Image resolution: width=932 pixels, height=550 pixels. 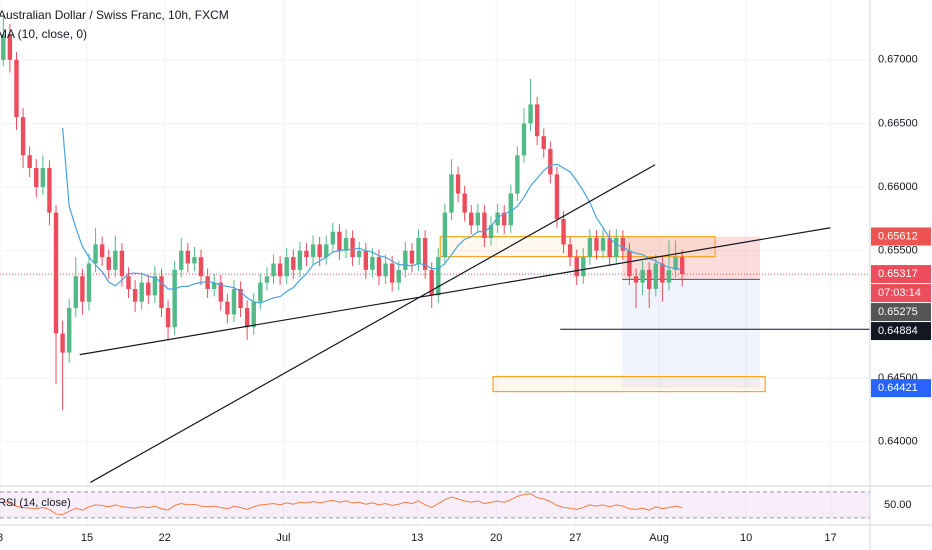 What do you see at coordinates (830, 538) in the screenshot?
I see `x-tick-label: 17` at bounding box center [830, 538].